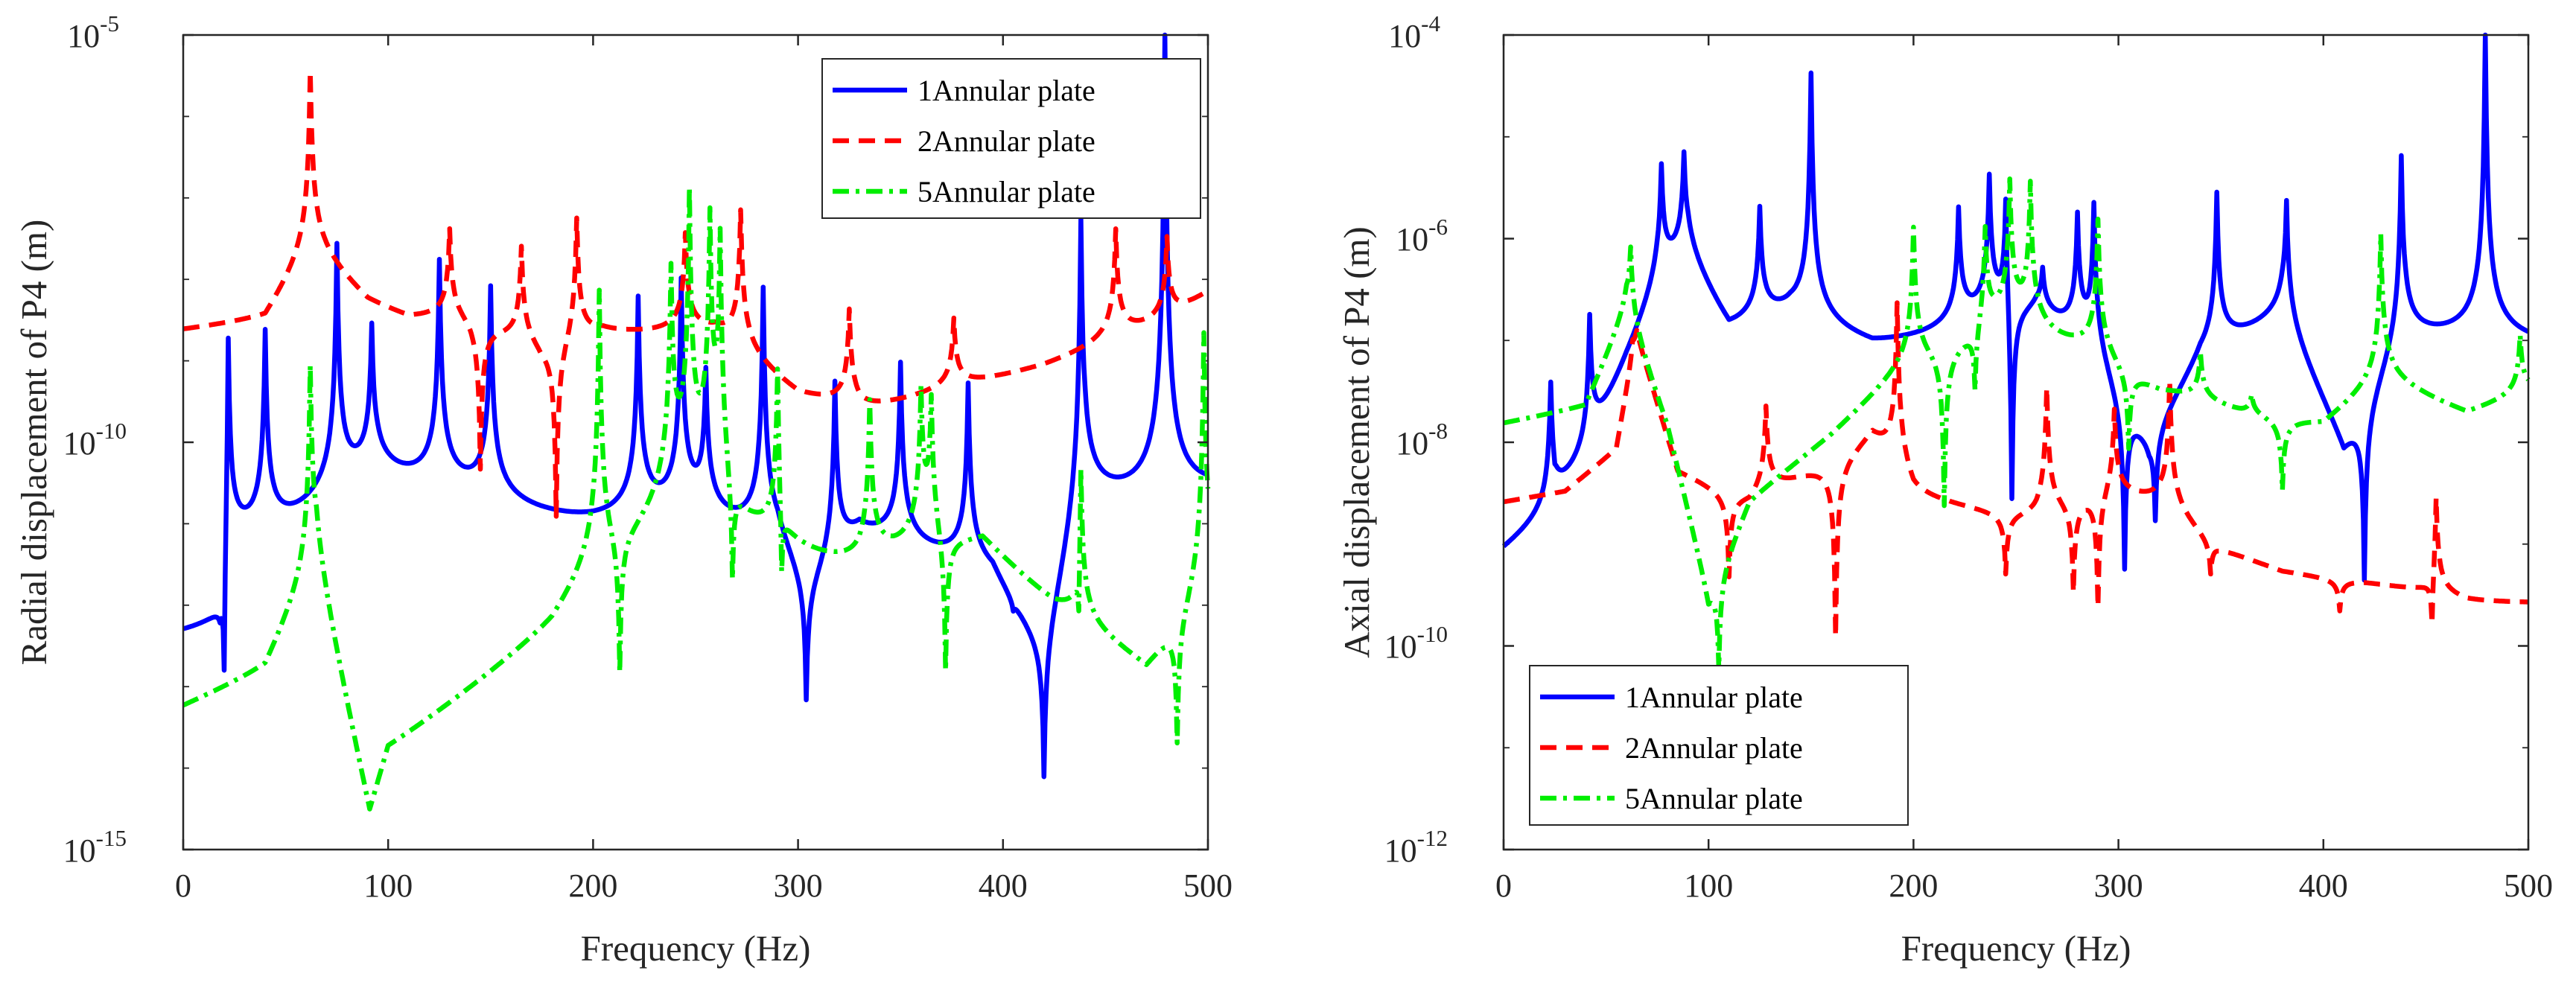 This screenshot has width=2576, height=994. What do you see at coordinates (1422, 440) in the screenshot?
I see `y-tick-label: 10⁻⁸` at bounding box center [1422, 440].